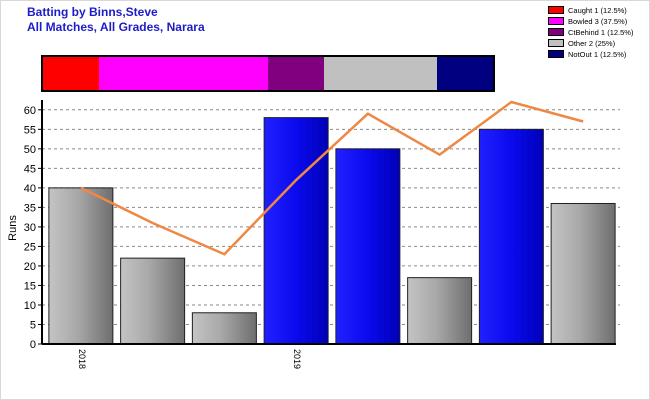  Describe the element at coordinates (556, 43) in the screenshot. I see `legend-swatch-other` at that location.